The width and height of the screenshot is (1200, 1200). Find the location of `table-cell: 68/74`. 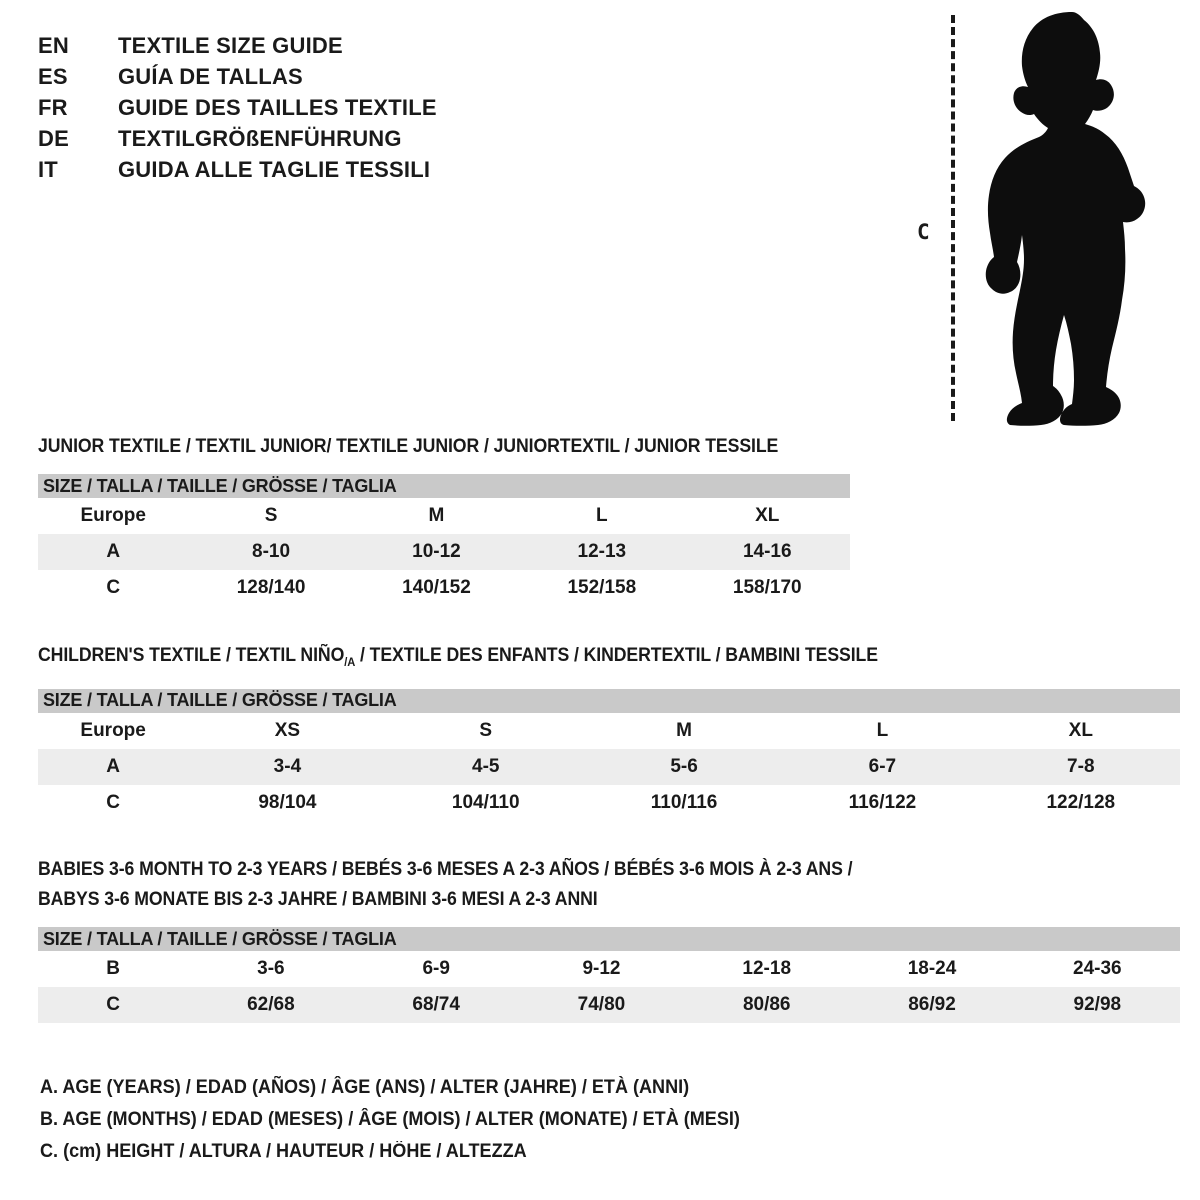

table-cell: 68/74 is located at coordinates (436, 1005).